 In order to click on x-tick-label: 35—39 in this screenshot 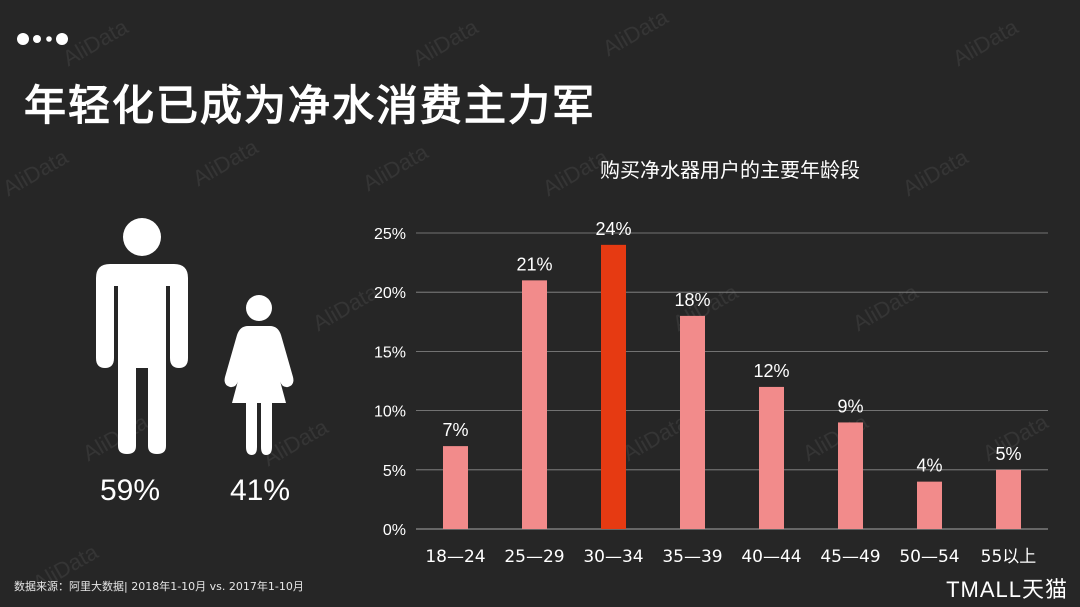, I will do `click(692, 557)`.